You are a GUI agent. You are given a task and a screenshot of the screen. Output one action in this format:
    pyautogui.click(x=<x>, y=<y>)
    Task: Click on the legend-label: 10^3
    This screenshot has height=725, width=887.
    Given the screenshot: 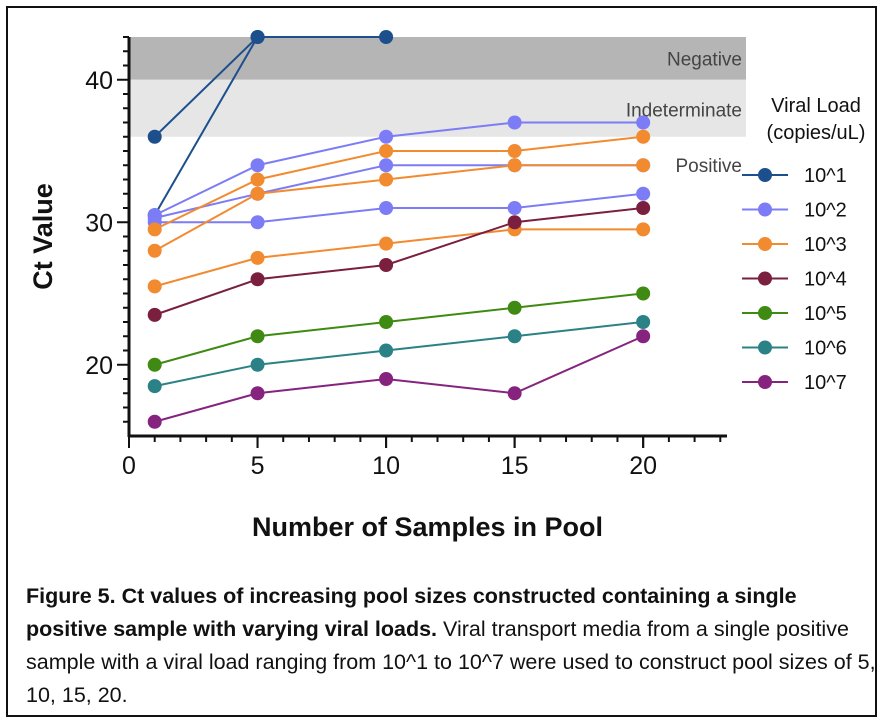 What is the action you would take?
    pyautogui.click(x=825, y=245)
    